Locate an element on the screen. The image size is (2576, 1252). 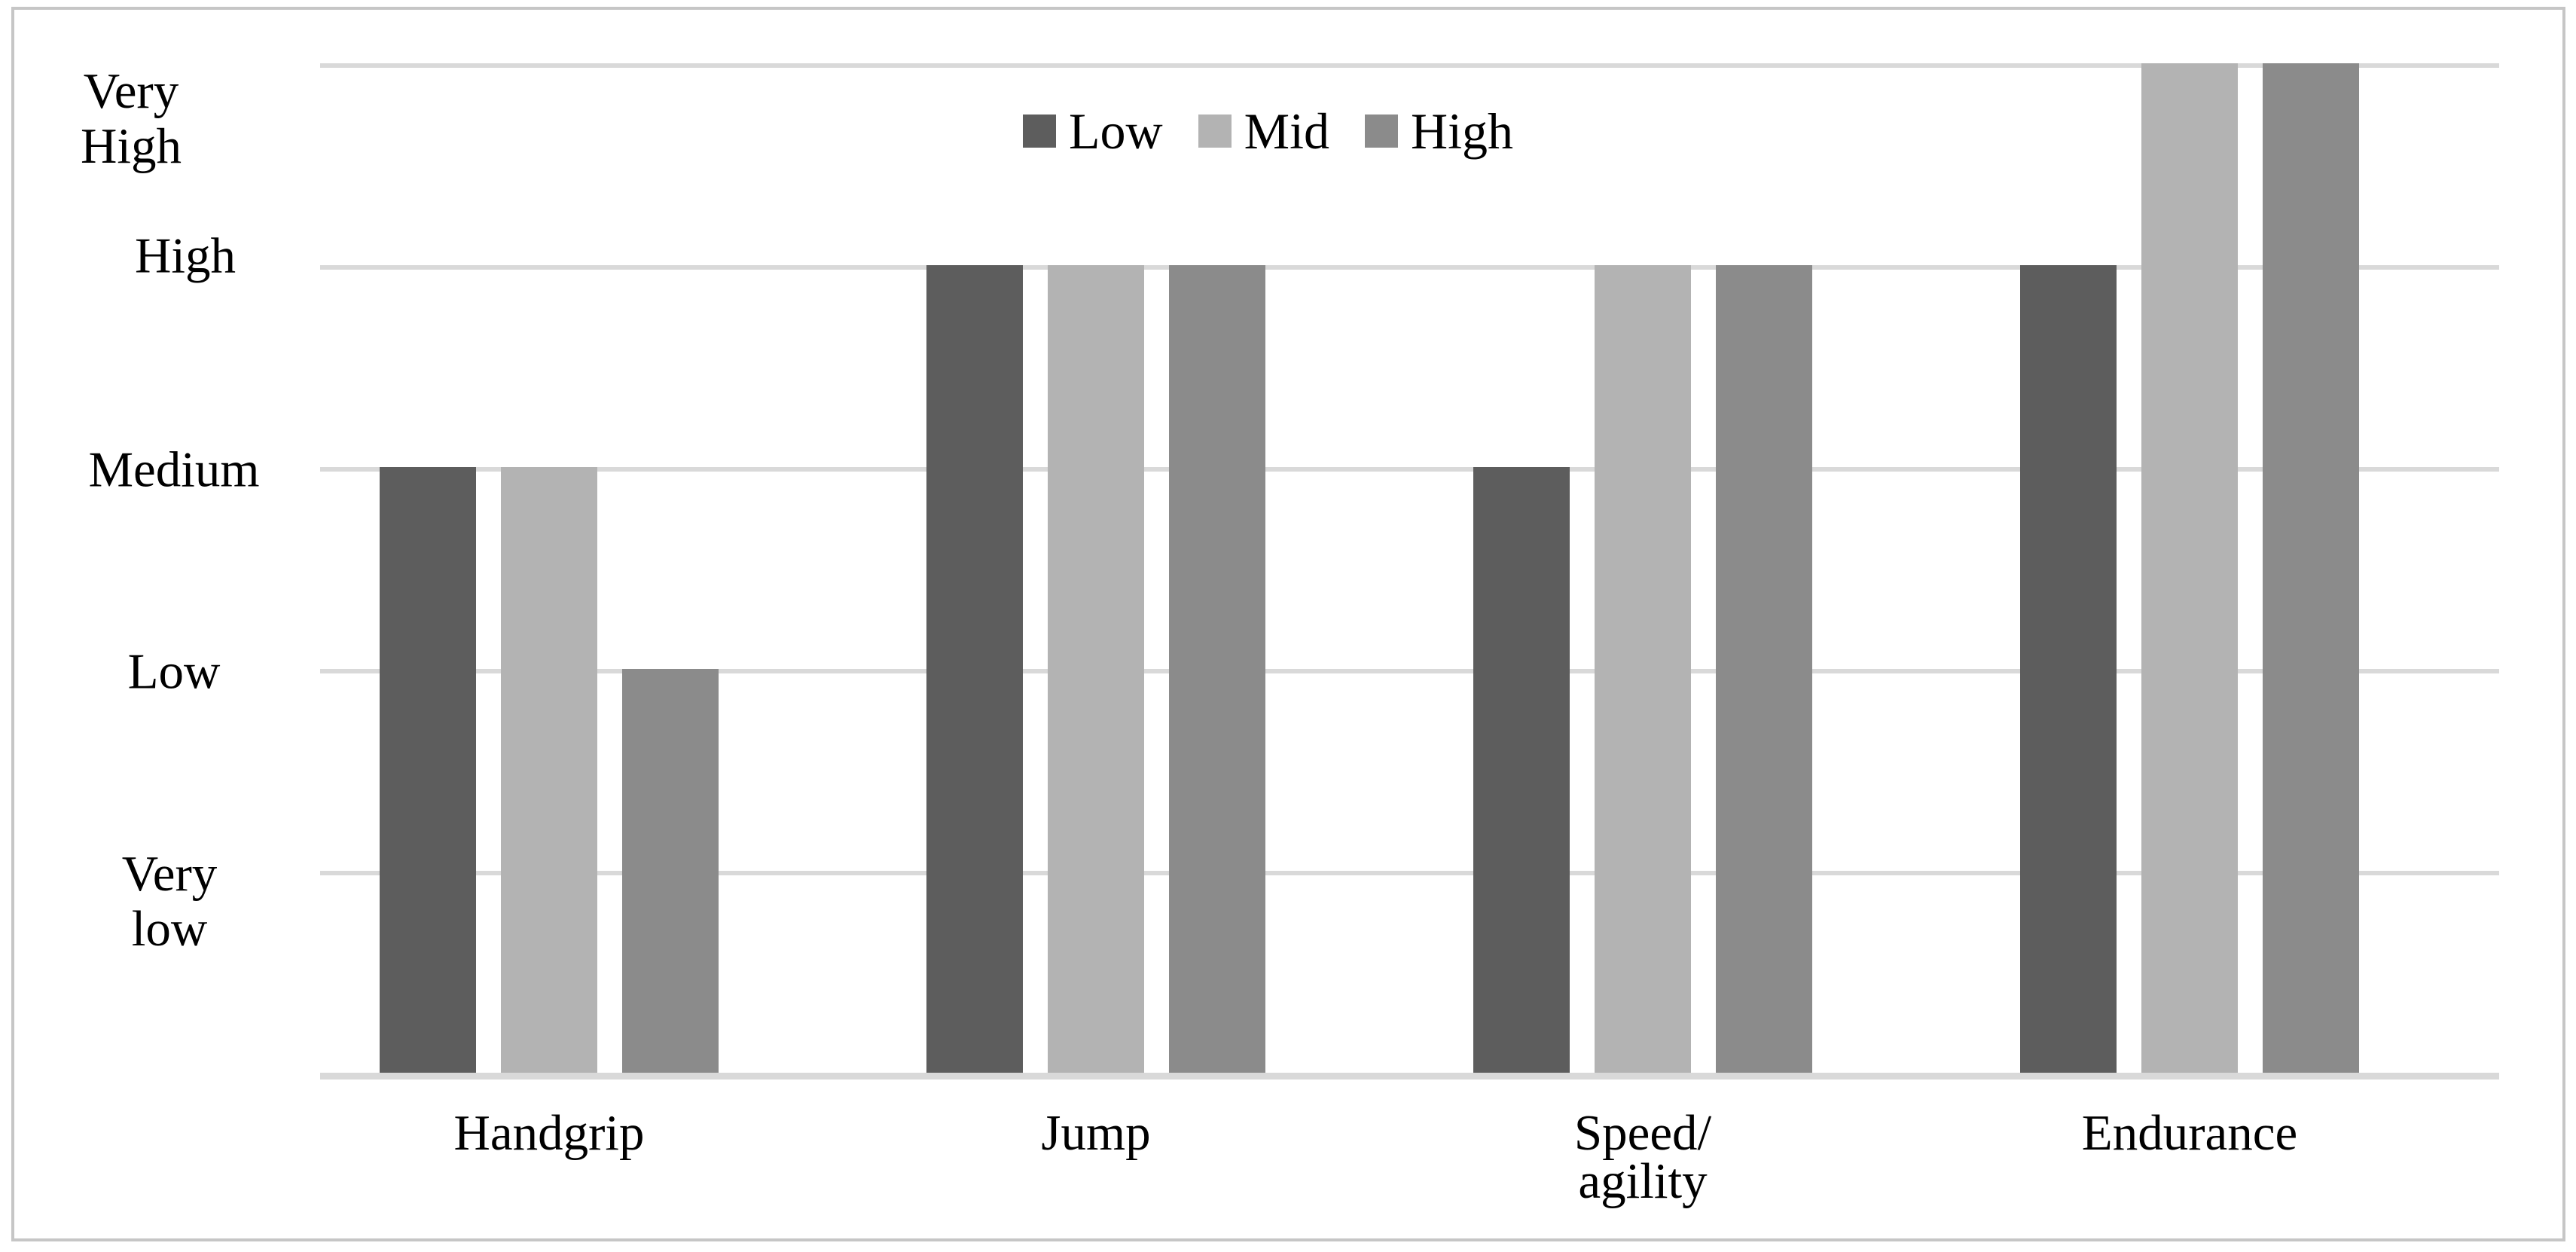
y-axis-label-very-high: Very High is located at coordinates (132, 118).